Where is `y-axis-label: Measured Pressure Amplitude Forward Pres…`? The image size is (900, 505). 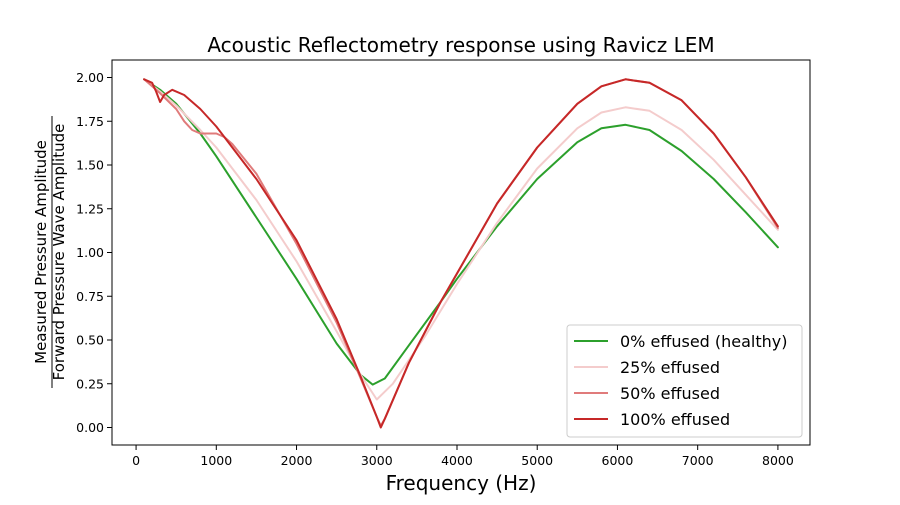 y-axis-label: Measured Pressure Amplitude Forward Pres… is located at coordinates (50, 252).